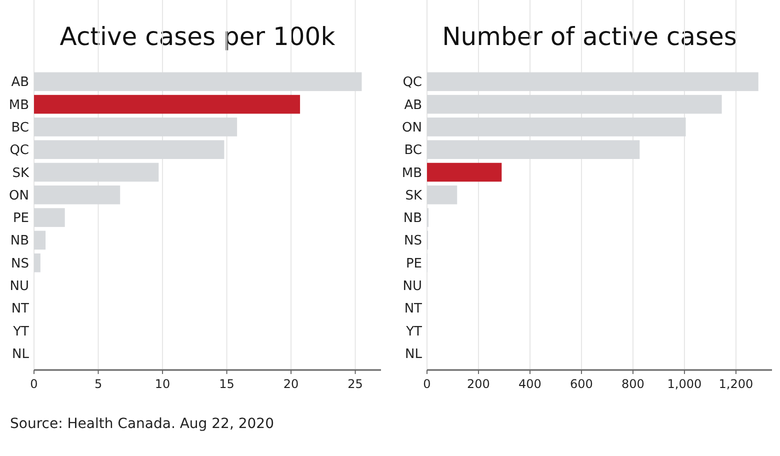 The width and height of the screenshot is (780, 456). I want to click on x-tick-label: 20, so click(291, 384).